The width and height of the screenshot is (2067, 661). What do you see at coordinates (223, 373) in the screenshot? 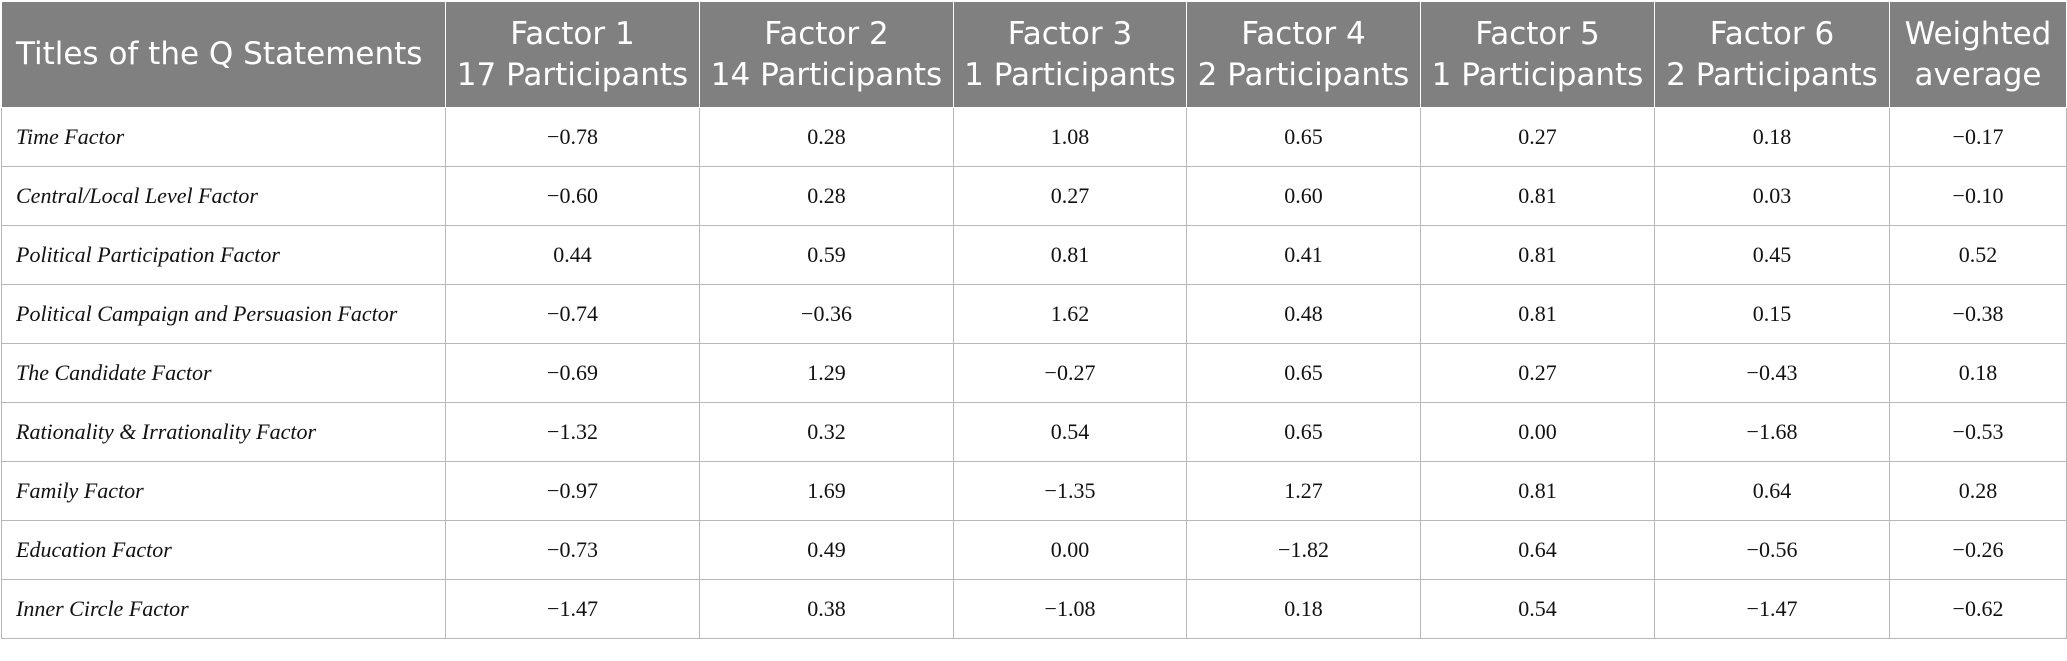
I see `row-label: The Candidate Factor` at bounding box center [223, 373].